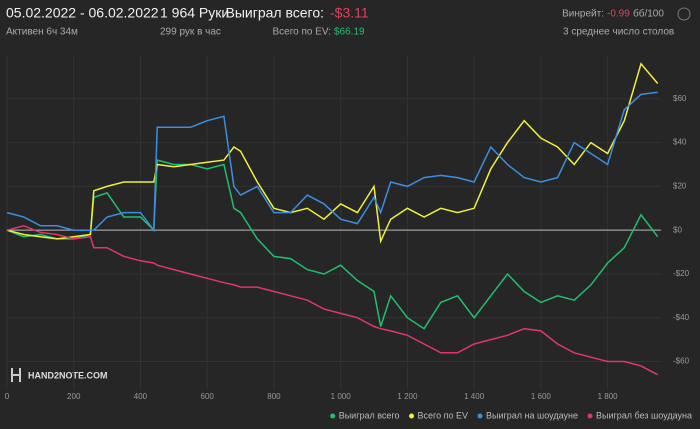 This screenshot has height=429, width=700. I want to click on legend-label: Выиграл без шоудауна, so click(644, 415).